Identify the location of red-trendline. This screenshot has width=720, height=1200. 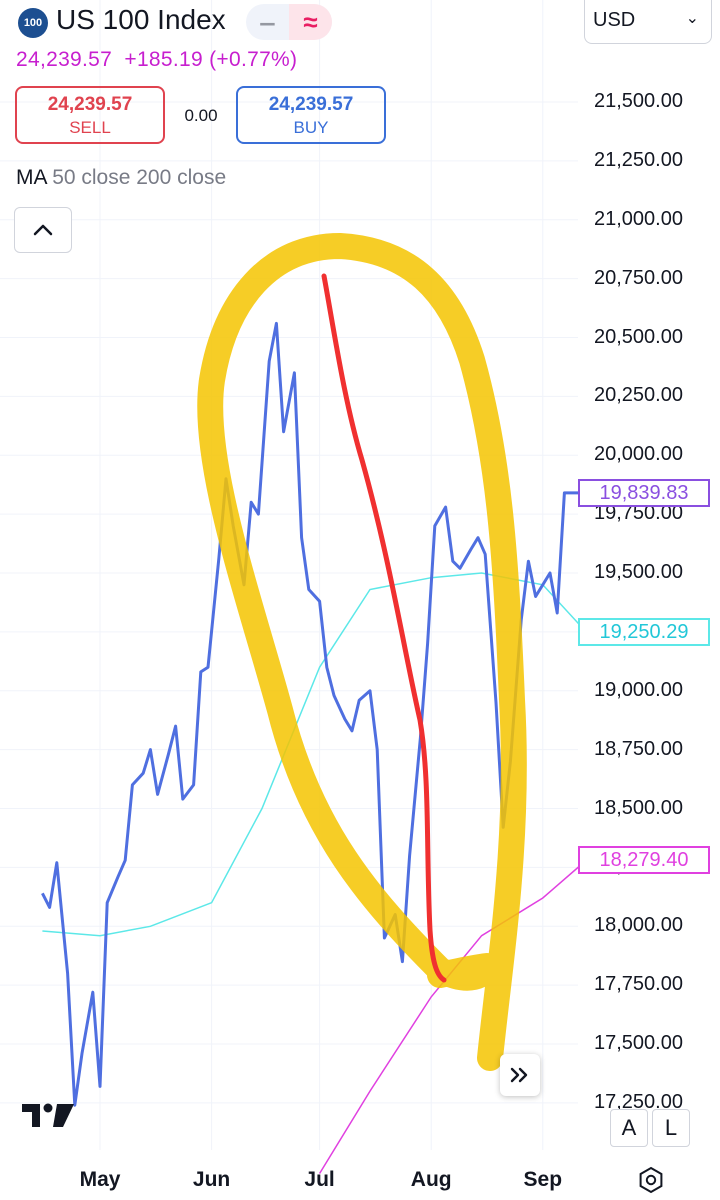
(384, 628).